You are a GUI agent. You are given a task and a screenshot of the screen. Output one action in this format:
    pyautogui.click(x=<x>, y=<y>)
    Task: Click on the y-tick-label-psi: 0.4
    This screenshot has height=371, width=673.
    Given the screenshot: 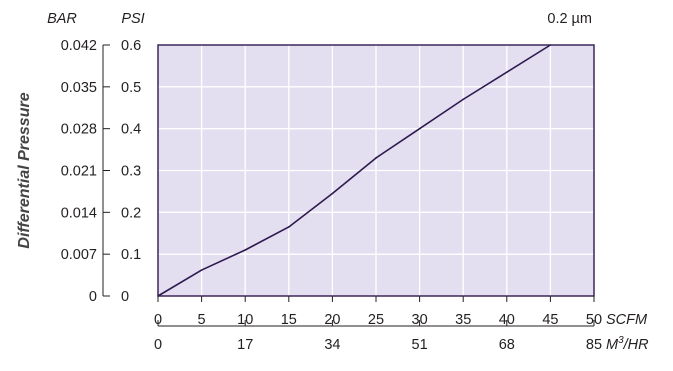 What is the action you would take?
    pyautogui.click(x=131, y=130)
    